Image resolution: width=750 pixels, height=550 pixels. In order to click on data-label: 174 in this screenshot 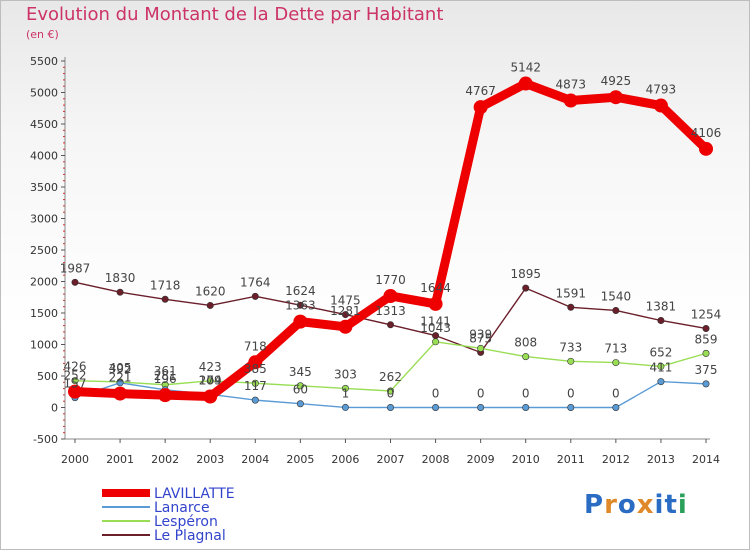, I will do `click(210, 381)`.